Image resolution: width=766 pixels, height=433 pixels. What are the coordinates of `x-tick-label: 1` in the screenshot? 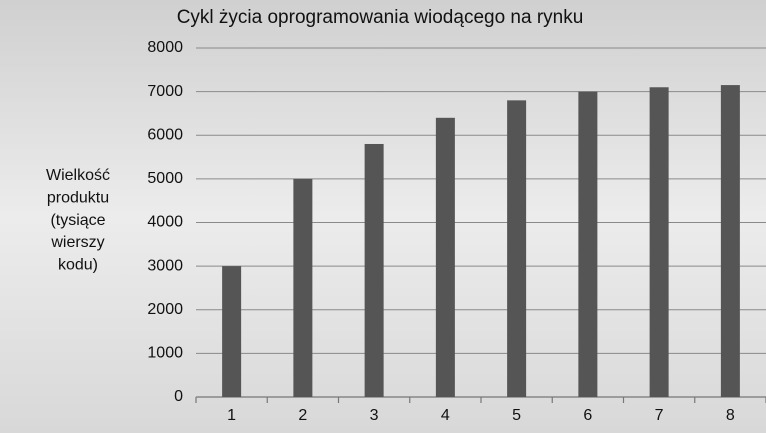 It's located at (231, 415).